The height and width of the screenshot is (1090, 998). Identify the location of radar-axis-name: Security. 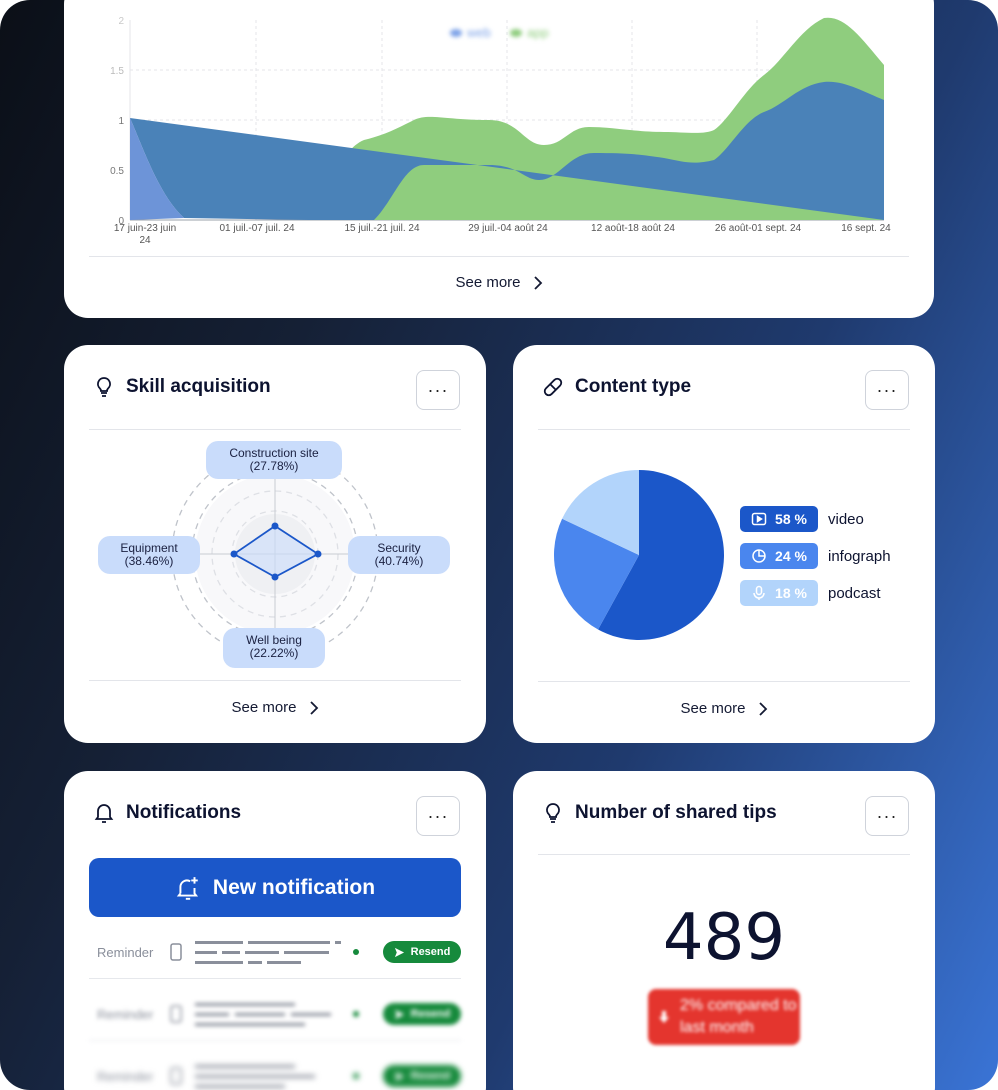
(399, 548).